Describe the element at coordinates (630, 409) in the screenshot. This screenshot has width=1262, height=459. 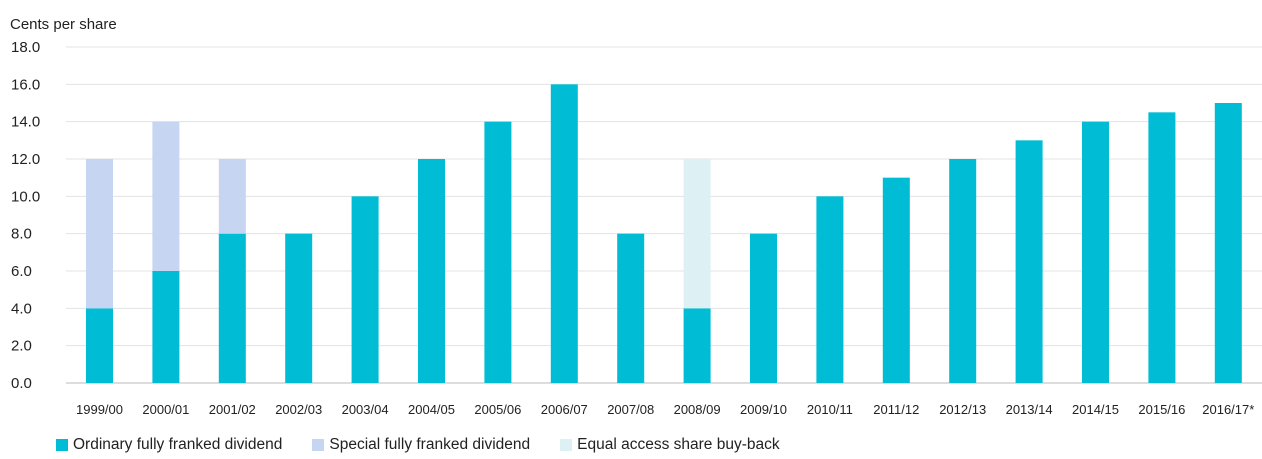
I see `x-tick-label: 2007/08` at that location.